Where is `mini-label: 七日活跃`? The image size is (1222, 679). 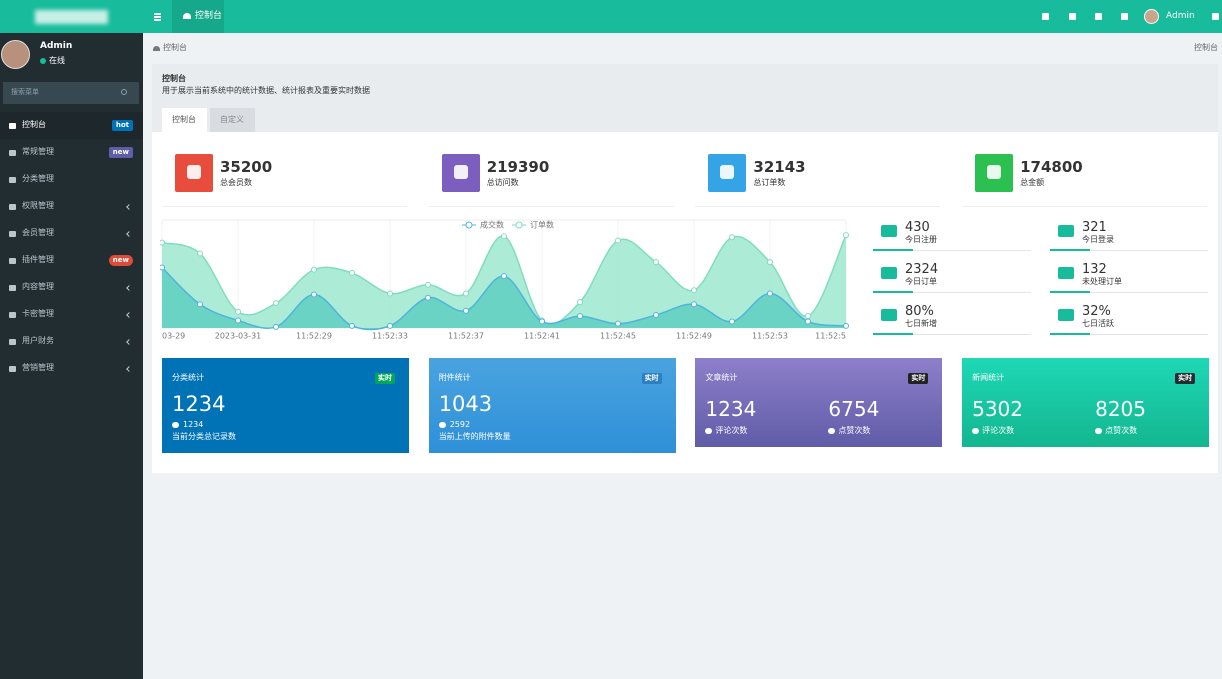 mini-label: 七日活跃 is located at coordinates (1098, 323).